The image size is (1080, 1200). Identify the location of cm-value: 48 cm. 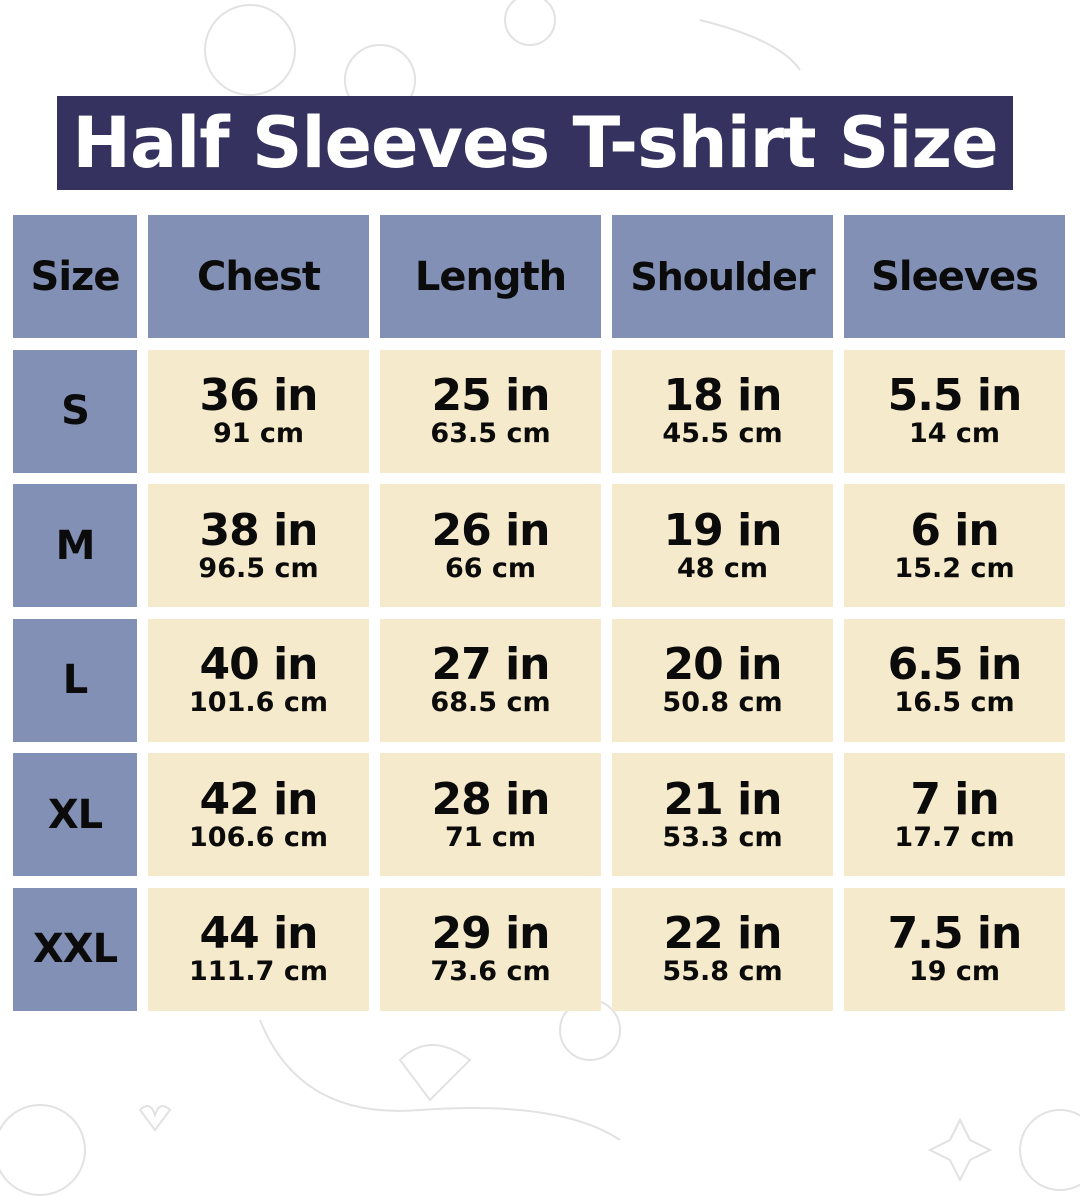
(722, 568).